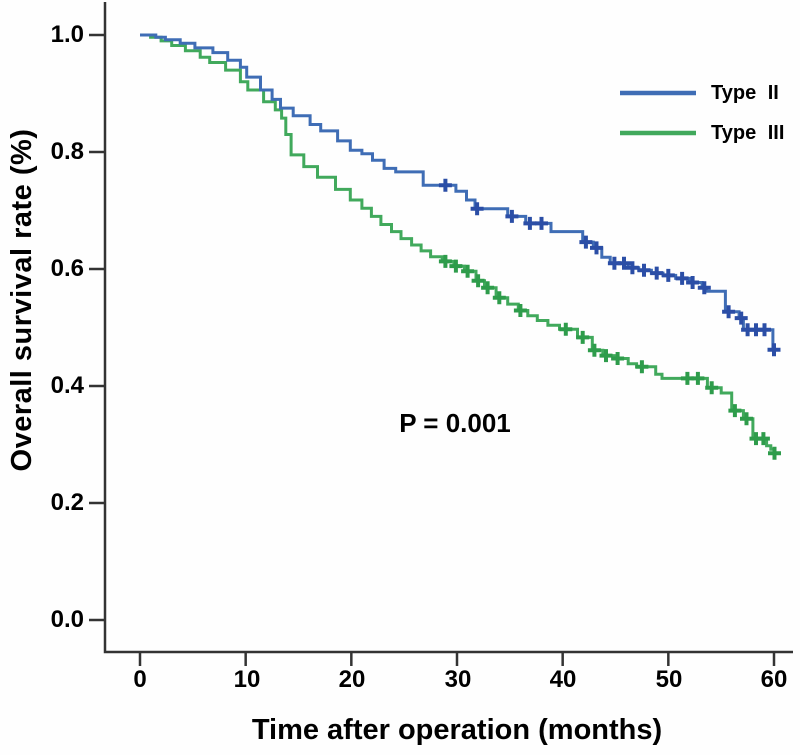 This screenshot has height=755, width=800. What do you see at coordinates (67, 34) in the screenshot?
I see `y-tick-label-1.0: 1.0` at bounding box center [67, 34].